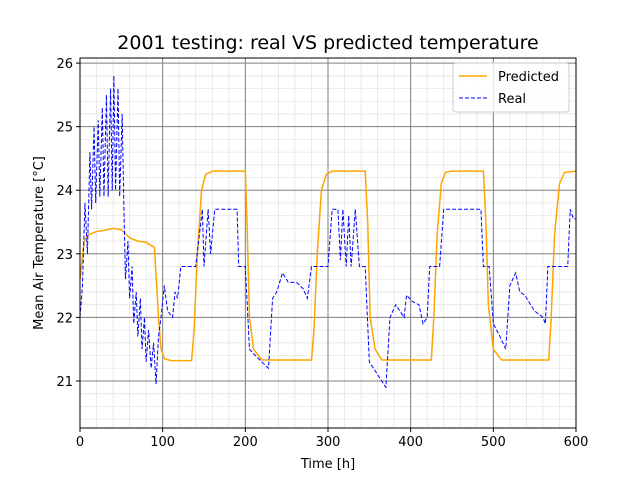 The height and width of the screenshot is (484, 640). Describe the element at coordinates (410, 442) in the screenshot. I see `x-tick-label: 400` at that location.